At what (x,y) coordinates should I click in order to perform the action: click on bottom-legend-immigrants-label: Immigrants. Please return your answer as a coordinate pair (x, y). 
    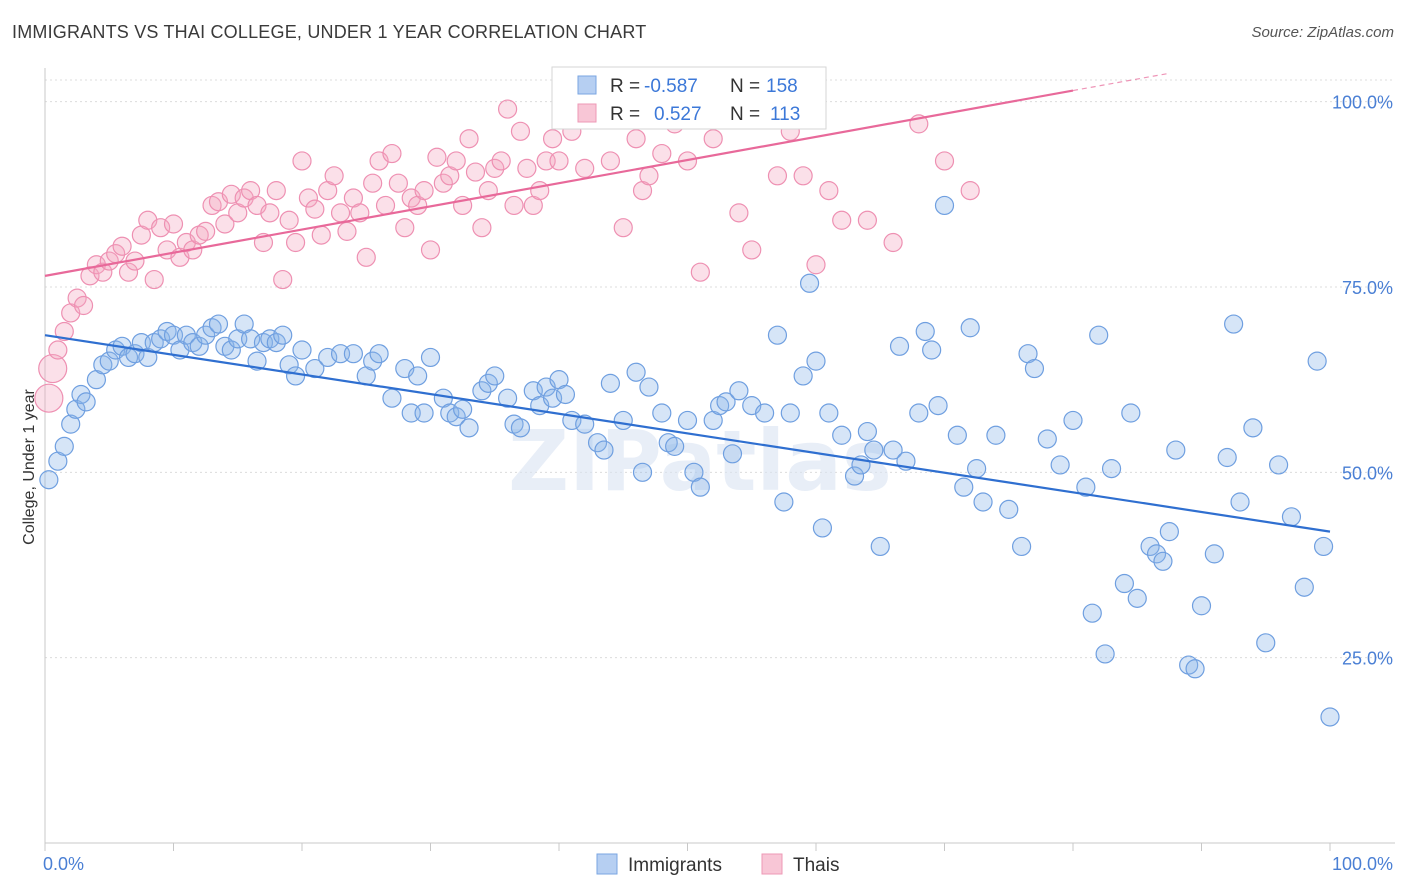
    Looking at the image, I should click on (675, 865).